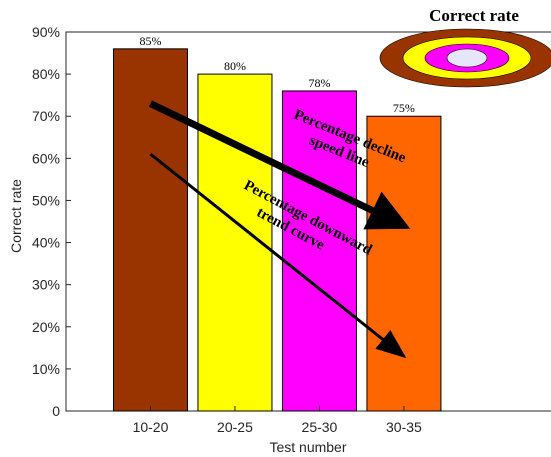  What do you see at coordinates (150, 41) in the screenshot?
I see `bar-data-label: 85%` at bounding box center [150, 41].